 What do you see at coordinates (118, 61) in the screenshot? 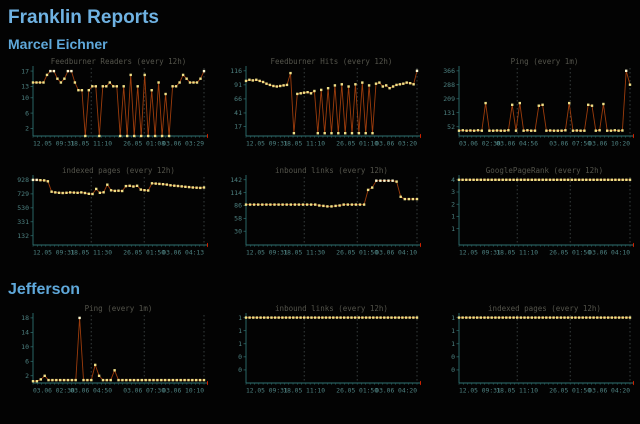
I see `svg-text: Feedburner Readers (every 12h)` at bounding box center [118, 61].